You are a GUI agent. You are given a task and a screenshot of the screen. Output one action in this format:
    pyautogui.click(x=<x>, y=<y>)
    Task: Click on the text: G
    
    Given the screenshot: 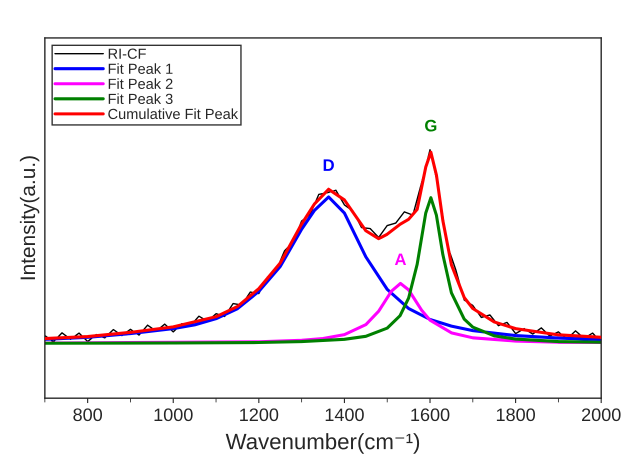 What is the action you would take?
    pyautogui.click(x=430, y=126)
    